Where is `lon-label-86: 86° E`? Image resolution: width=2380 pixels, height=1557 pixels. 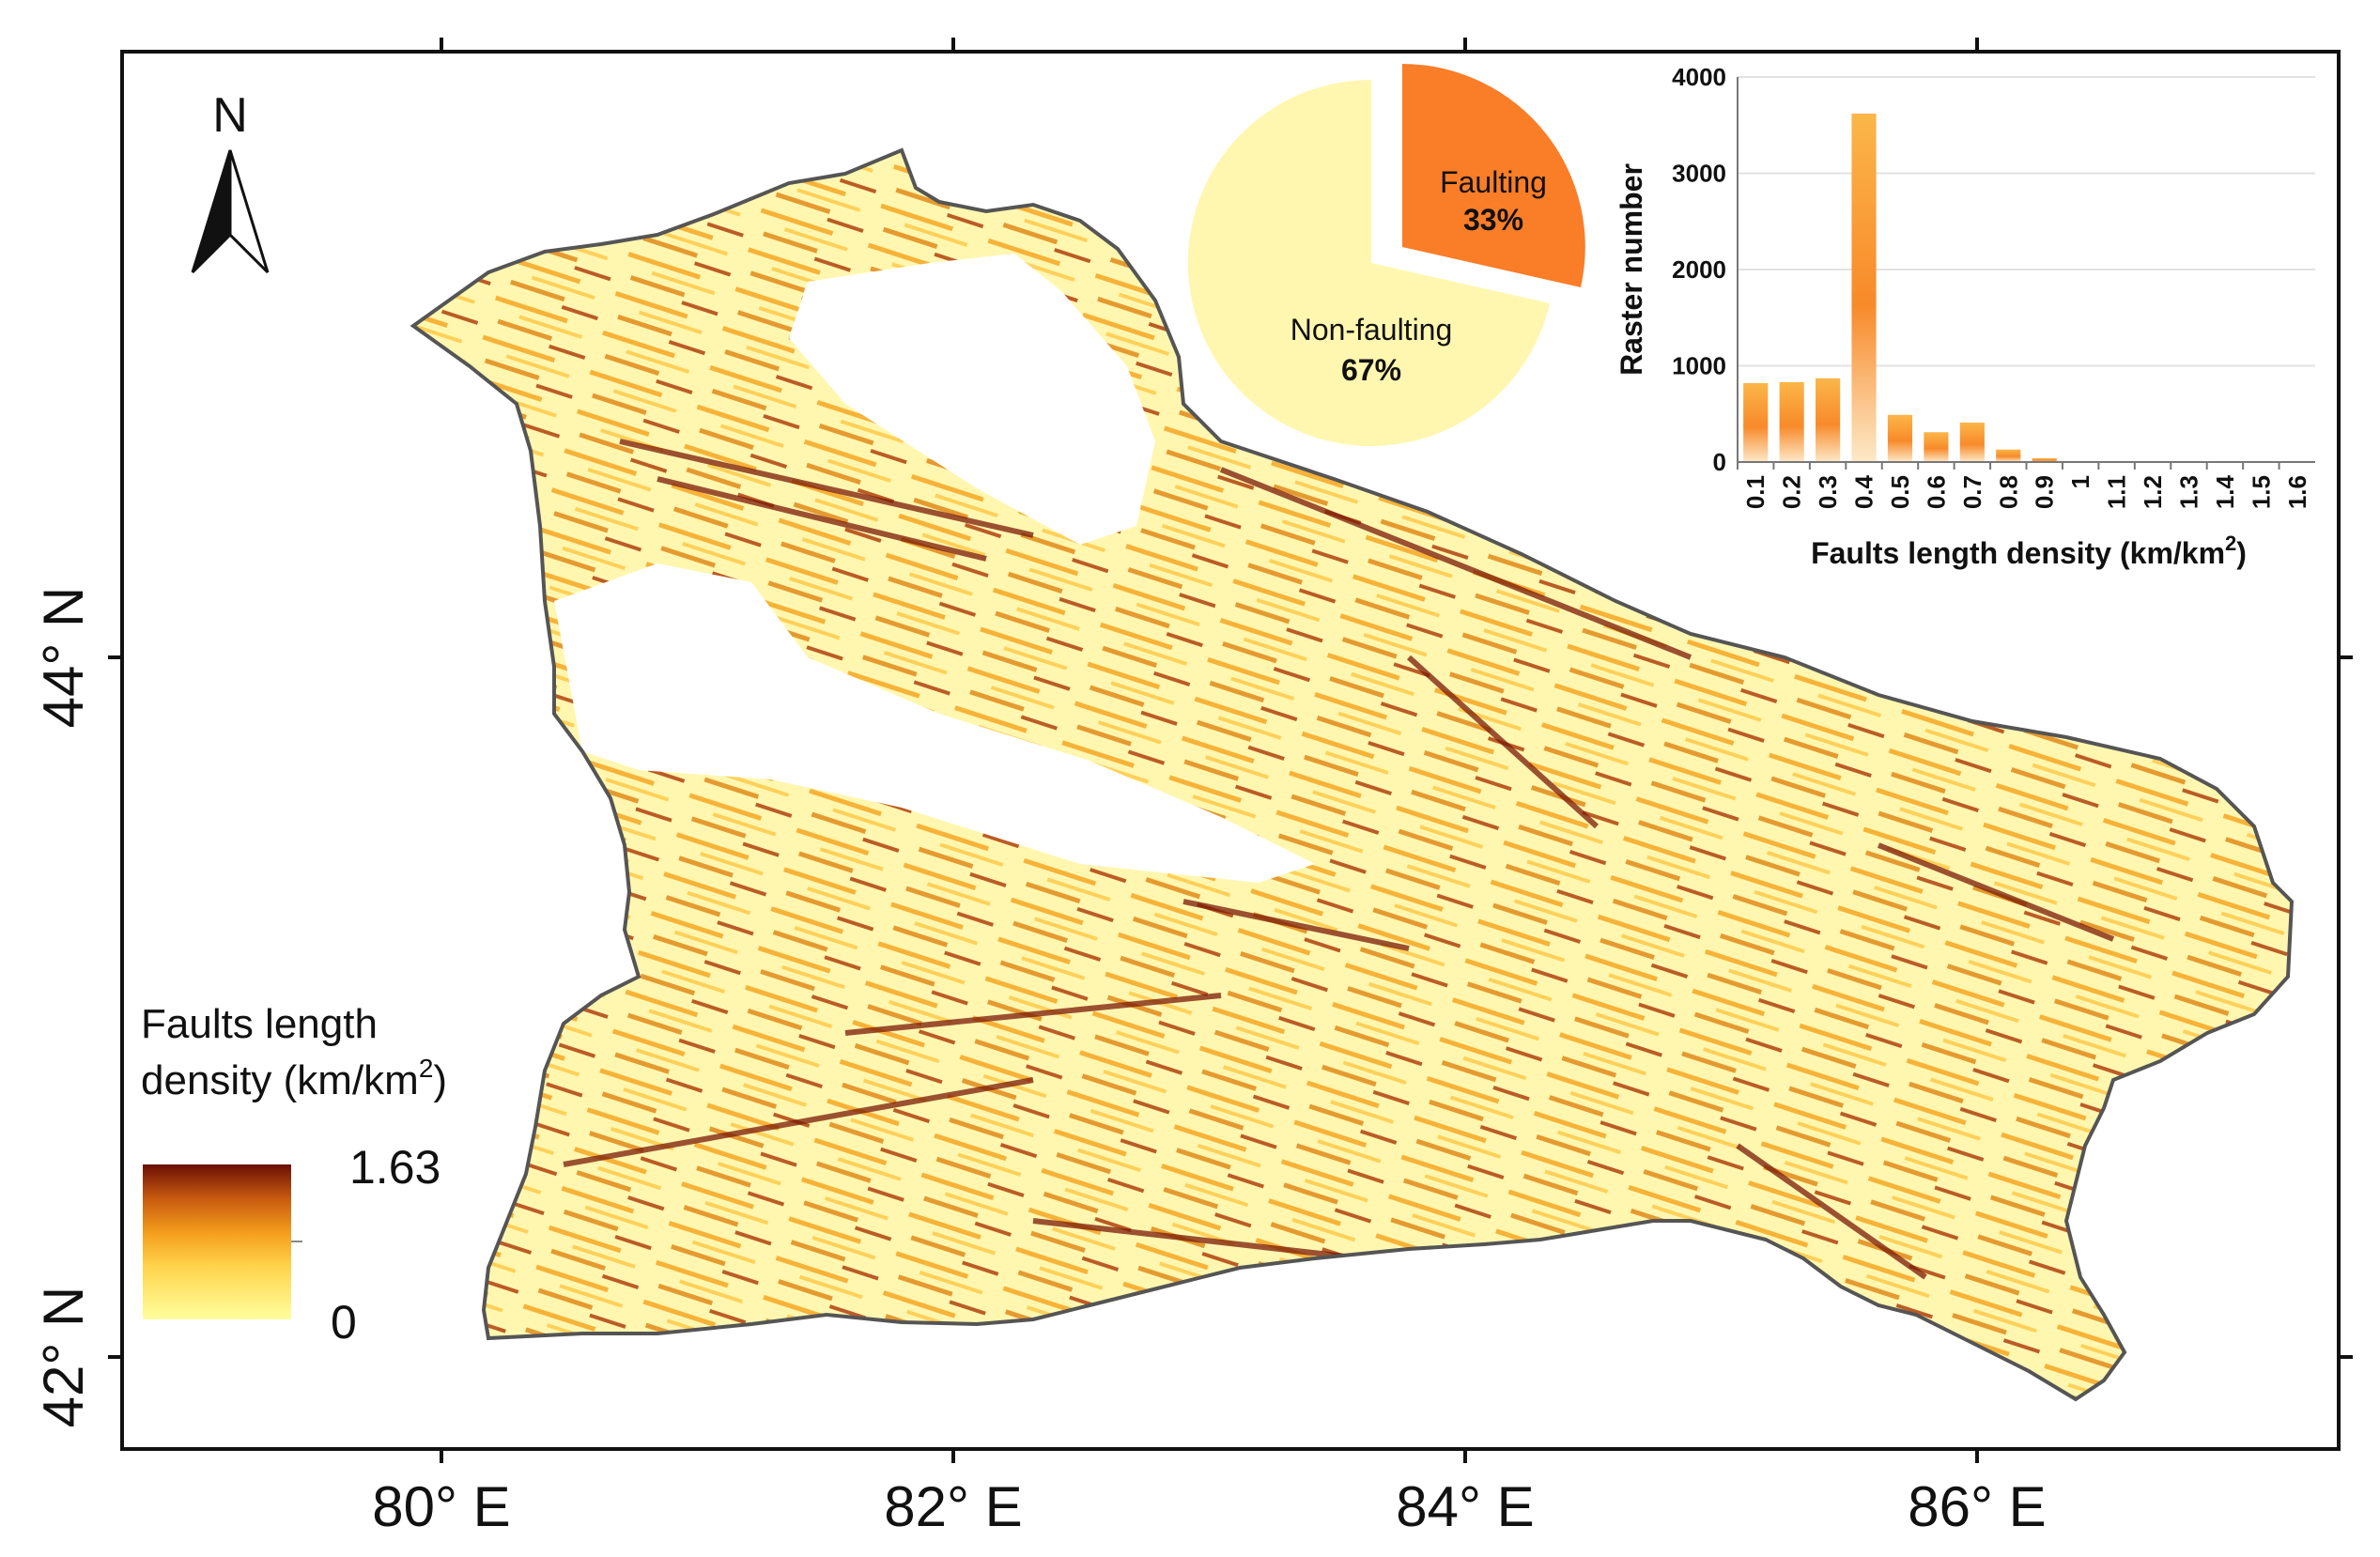
lon-label-86: 86° E is located at coordinates (1977, 1507).